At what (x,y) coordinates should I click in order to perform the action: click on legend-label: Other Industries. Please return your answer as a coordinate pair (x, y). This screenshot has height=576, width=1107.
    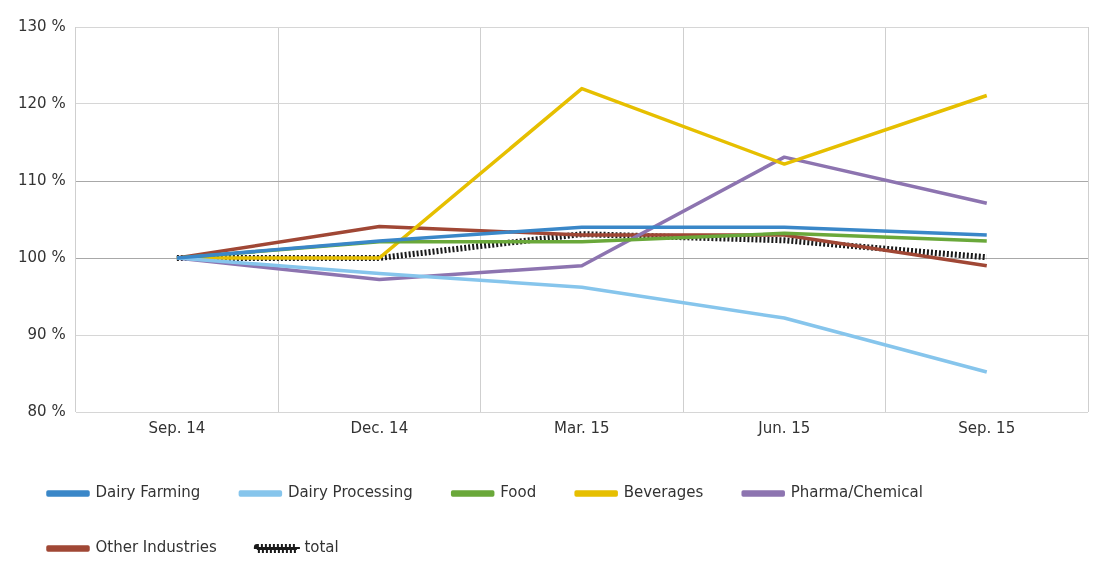
    Looking at the image, I should click on (156, 547).